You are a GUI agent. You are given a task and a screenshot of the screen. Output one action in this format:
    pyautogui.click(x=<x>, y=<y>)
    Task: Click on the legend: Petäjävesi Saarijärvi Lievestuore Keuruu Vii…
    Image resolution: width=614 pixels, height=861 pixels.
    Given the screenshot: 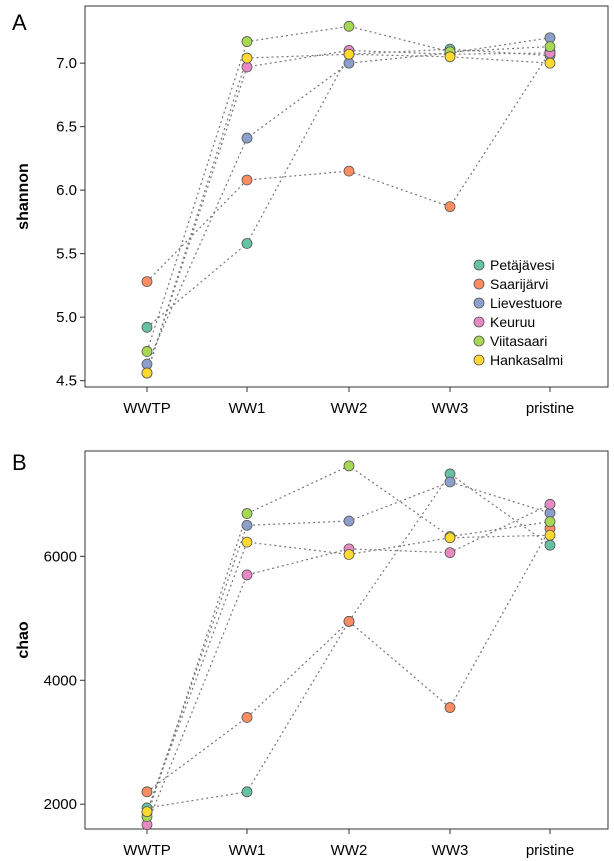 What is the action you would take?
    pyautogui.click(x=518, y=312)
    